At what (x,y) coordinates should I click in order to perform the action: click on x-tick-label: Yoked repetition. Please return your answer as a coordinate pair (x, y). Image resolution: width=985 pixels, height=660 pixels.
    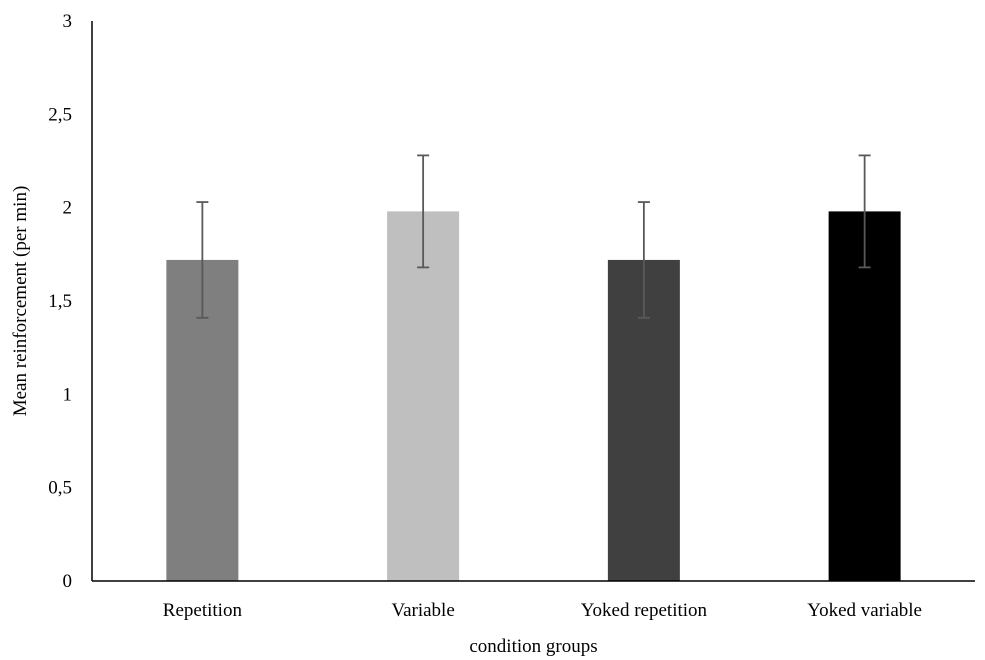
    Looking at the image, I should click on (644, 610).